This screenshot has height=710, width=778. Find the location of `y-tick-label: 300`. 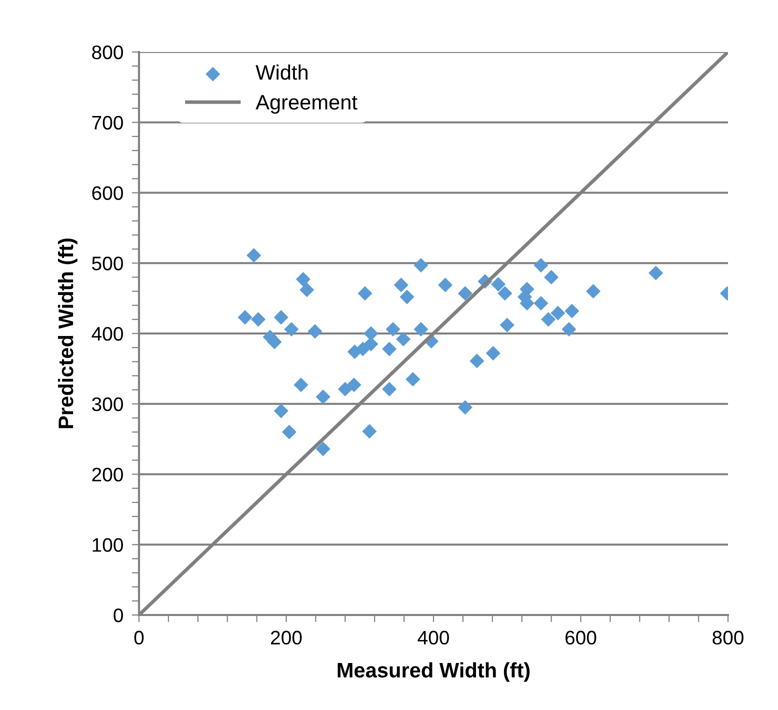

y-tick-label: 300 is located at coordinates (107, 404).